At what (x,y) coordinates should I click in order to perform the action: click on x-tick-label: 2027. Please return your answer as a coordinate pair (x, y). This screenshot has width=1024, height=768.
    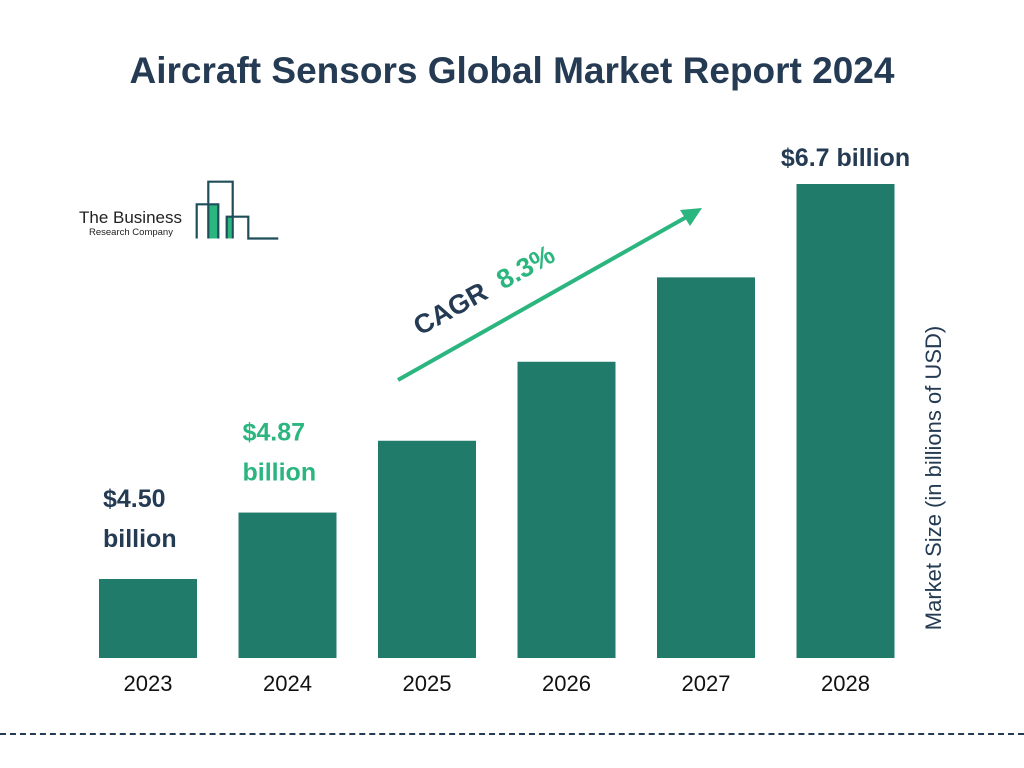
    Looking at the image, I should click on (706, 683).